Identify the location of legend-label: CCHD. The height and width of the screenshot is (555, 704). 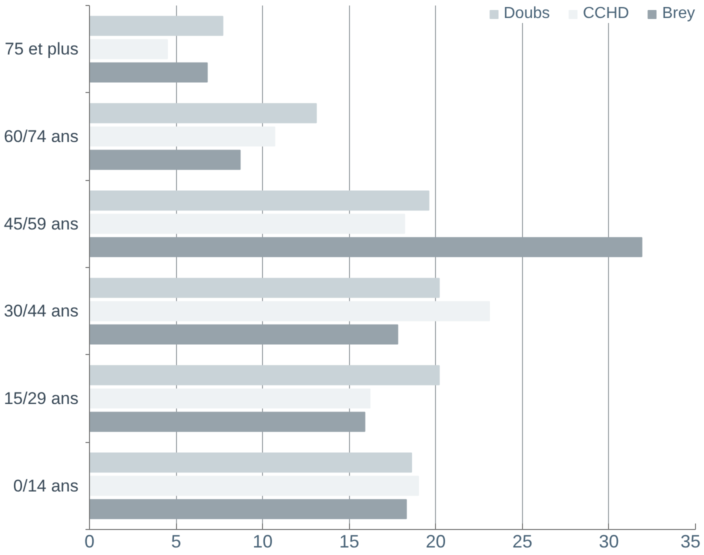
(606, 14).